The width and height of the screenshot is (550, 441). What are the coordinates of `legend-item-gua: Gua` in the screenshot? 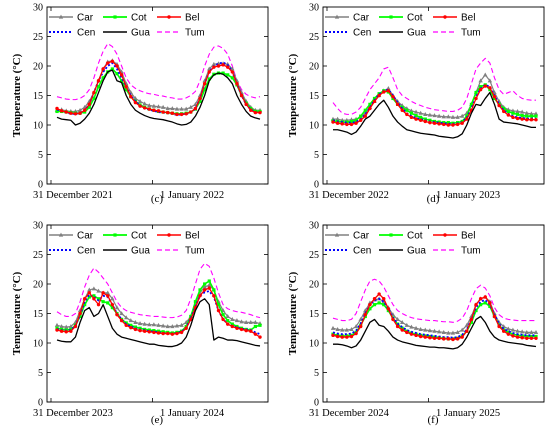 It's located at (126, 251).